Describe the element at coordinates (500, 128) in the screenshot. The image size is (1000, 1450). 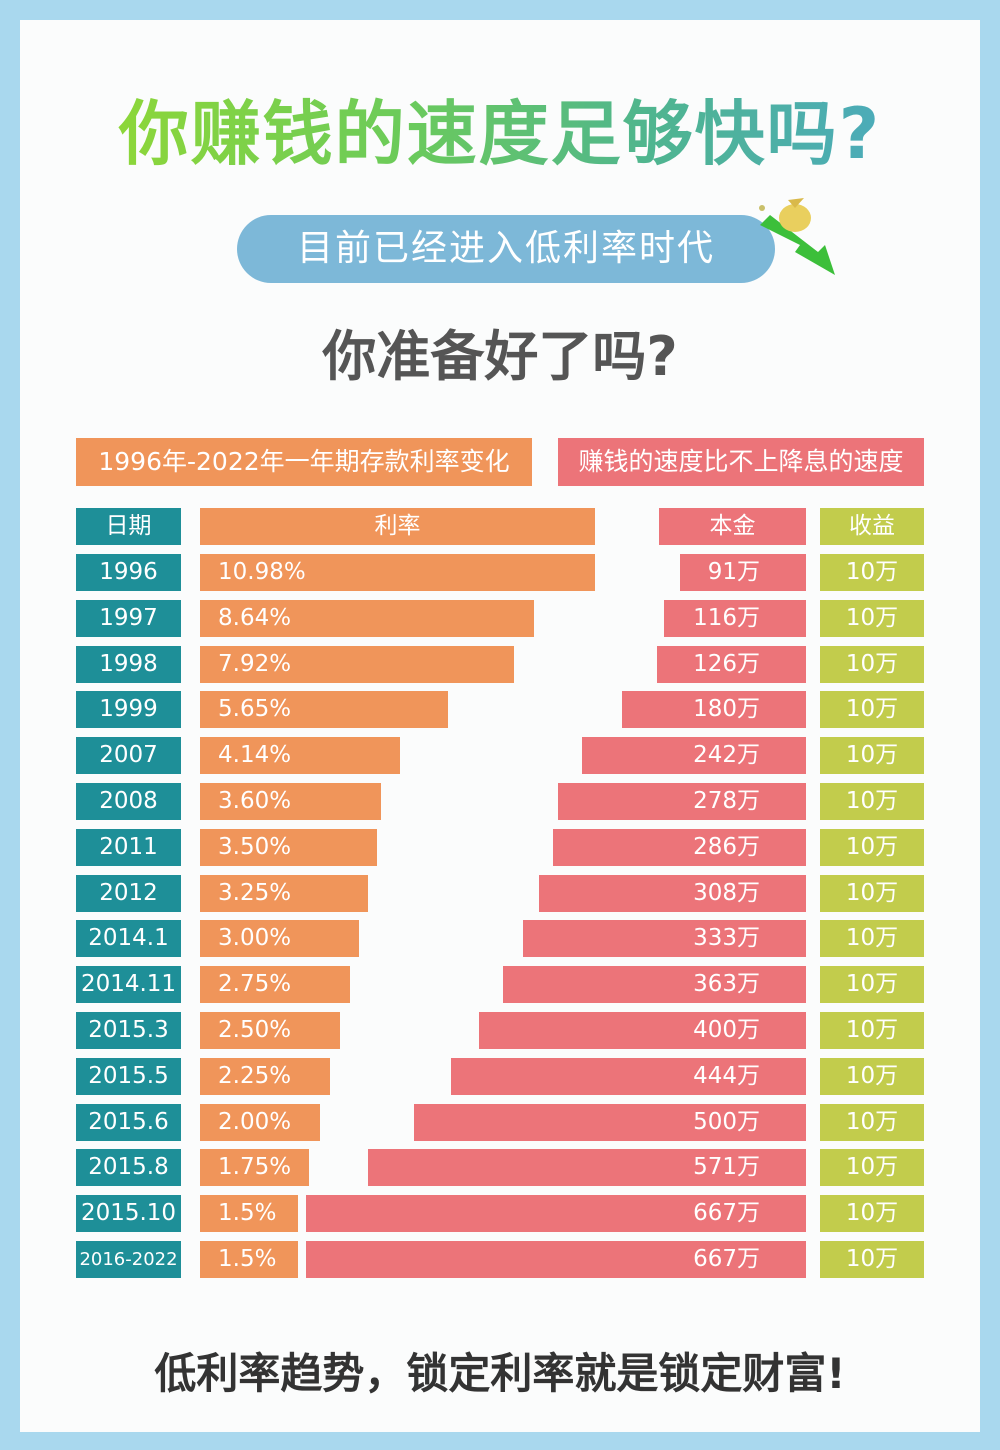
I see `main-title: 你赚钱的速度足够快吗?` at that location.